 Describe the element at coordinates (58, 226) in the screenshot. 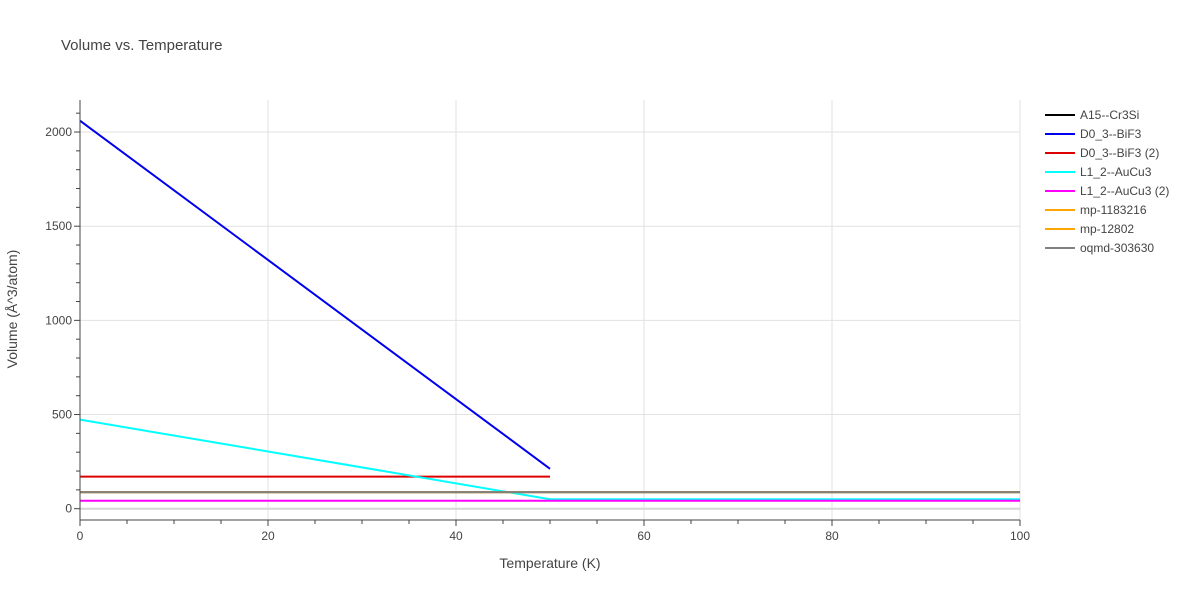

I see `y-tick-label-3: 1500` at that location.